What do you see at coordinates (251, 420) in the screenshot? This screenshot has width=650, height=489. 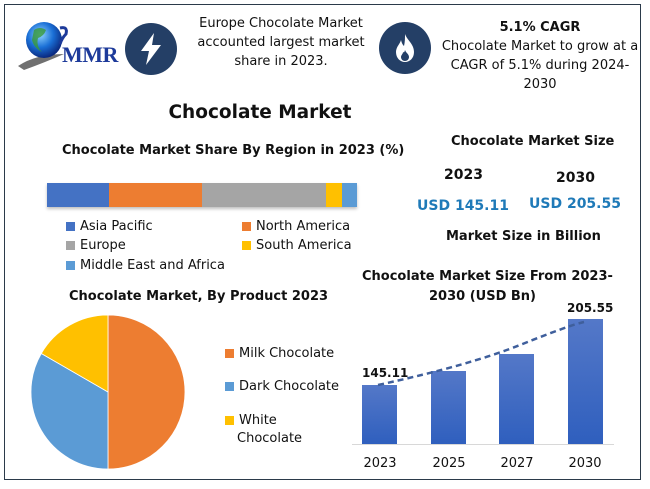 I see `legend-white-chocolate: White` at bounding box center [251, 420].